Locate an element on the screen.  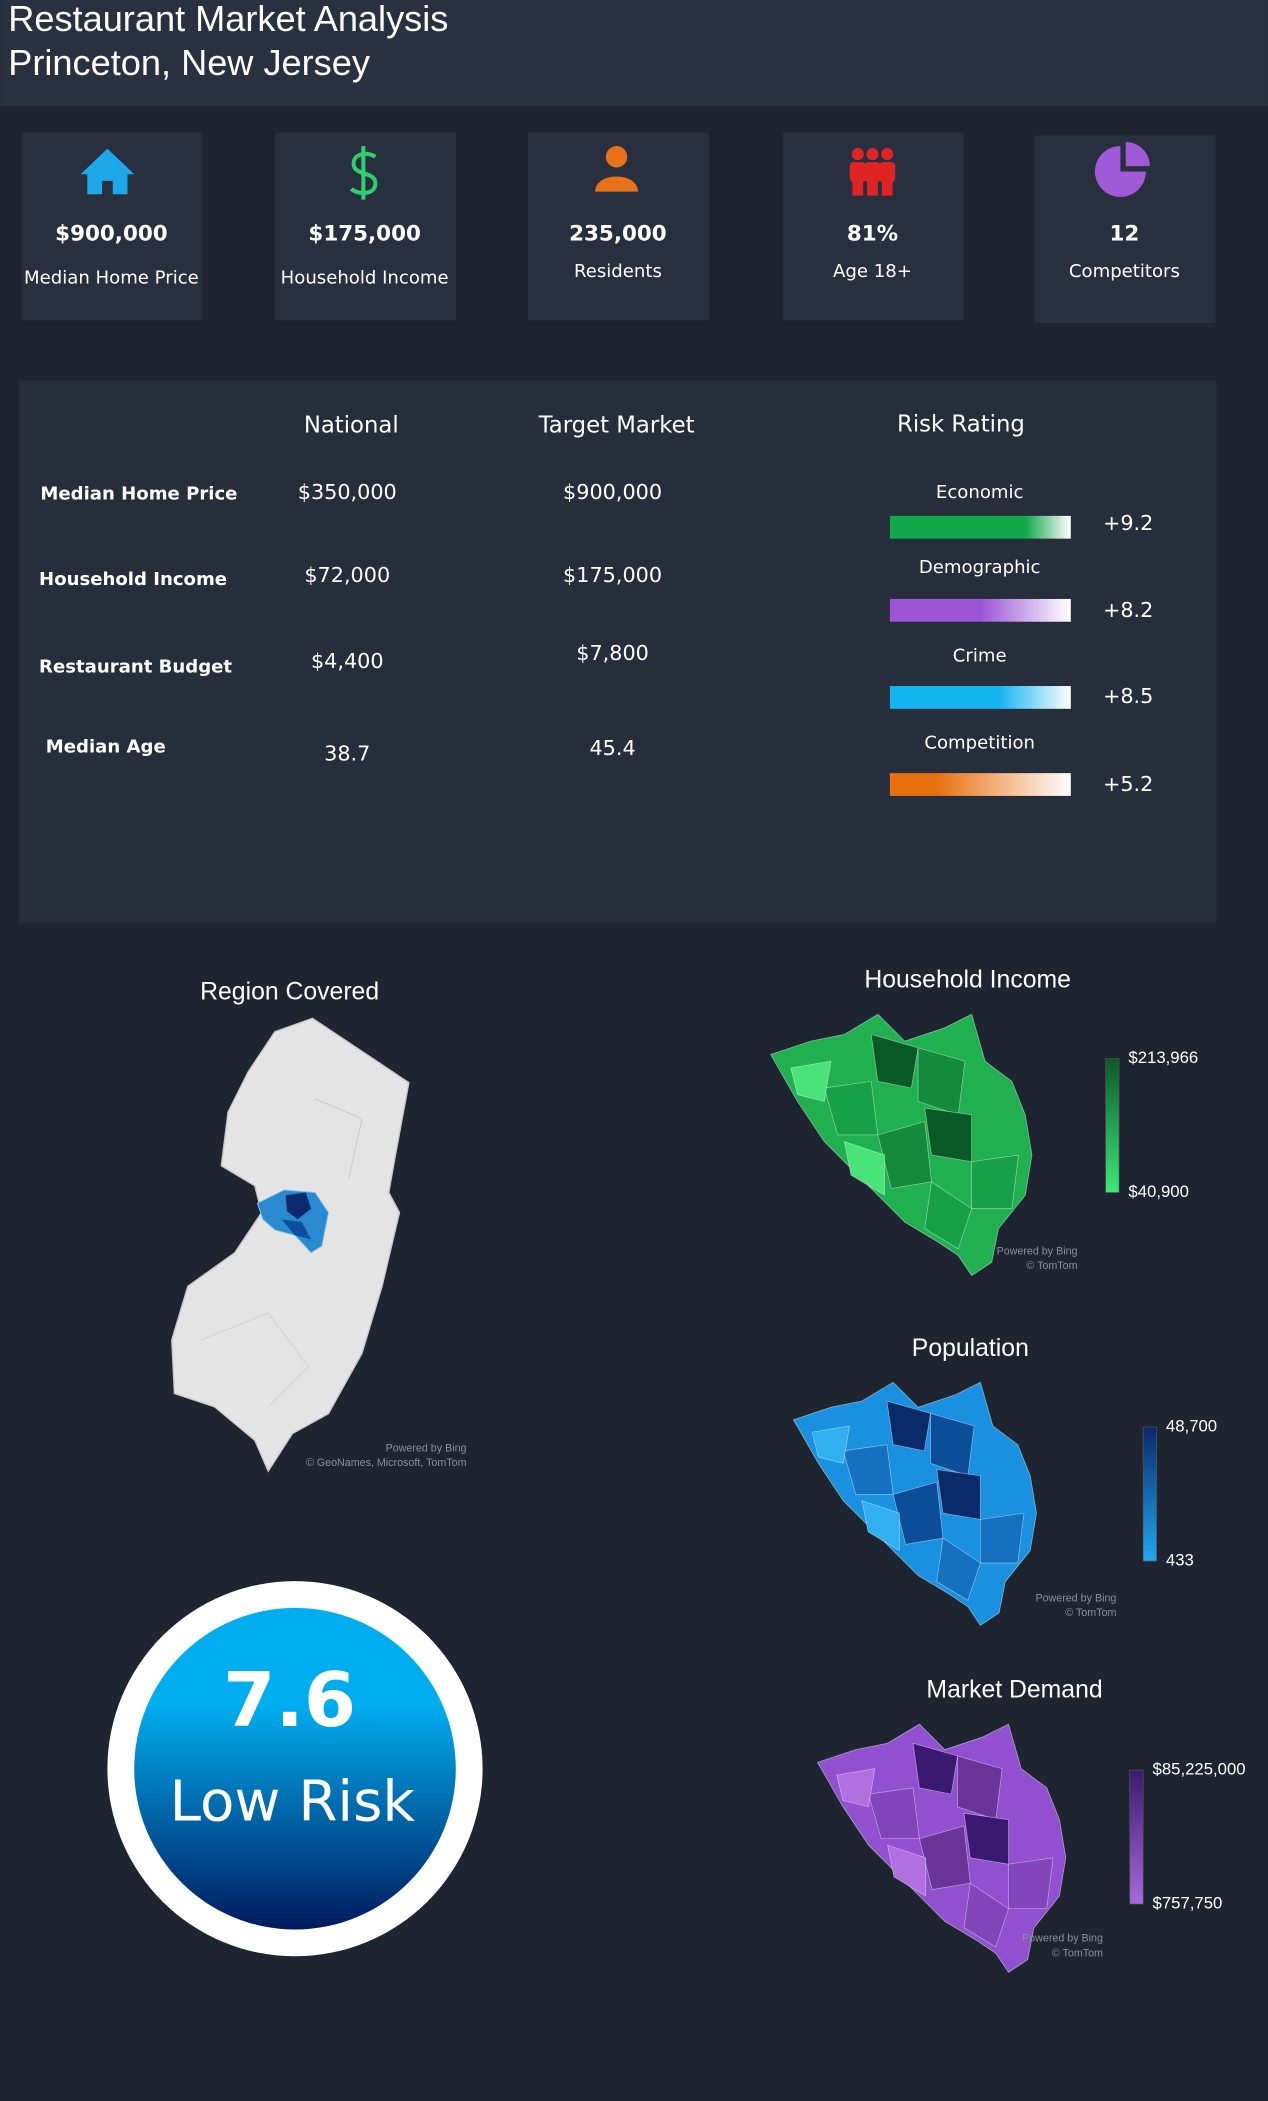
score-value: 7.6 is located at coordinates (289, 1700).